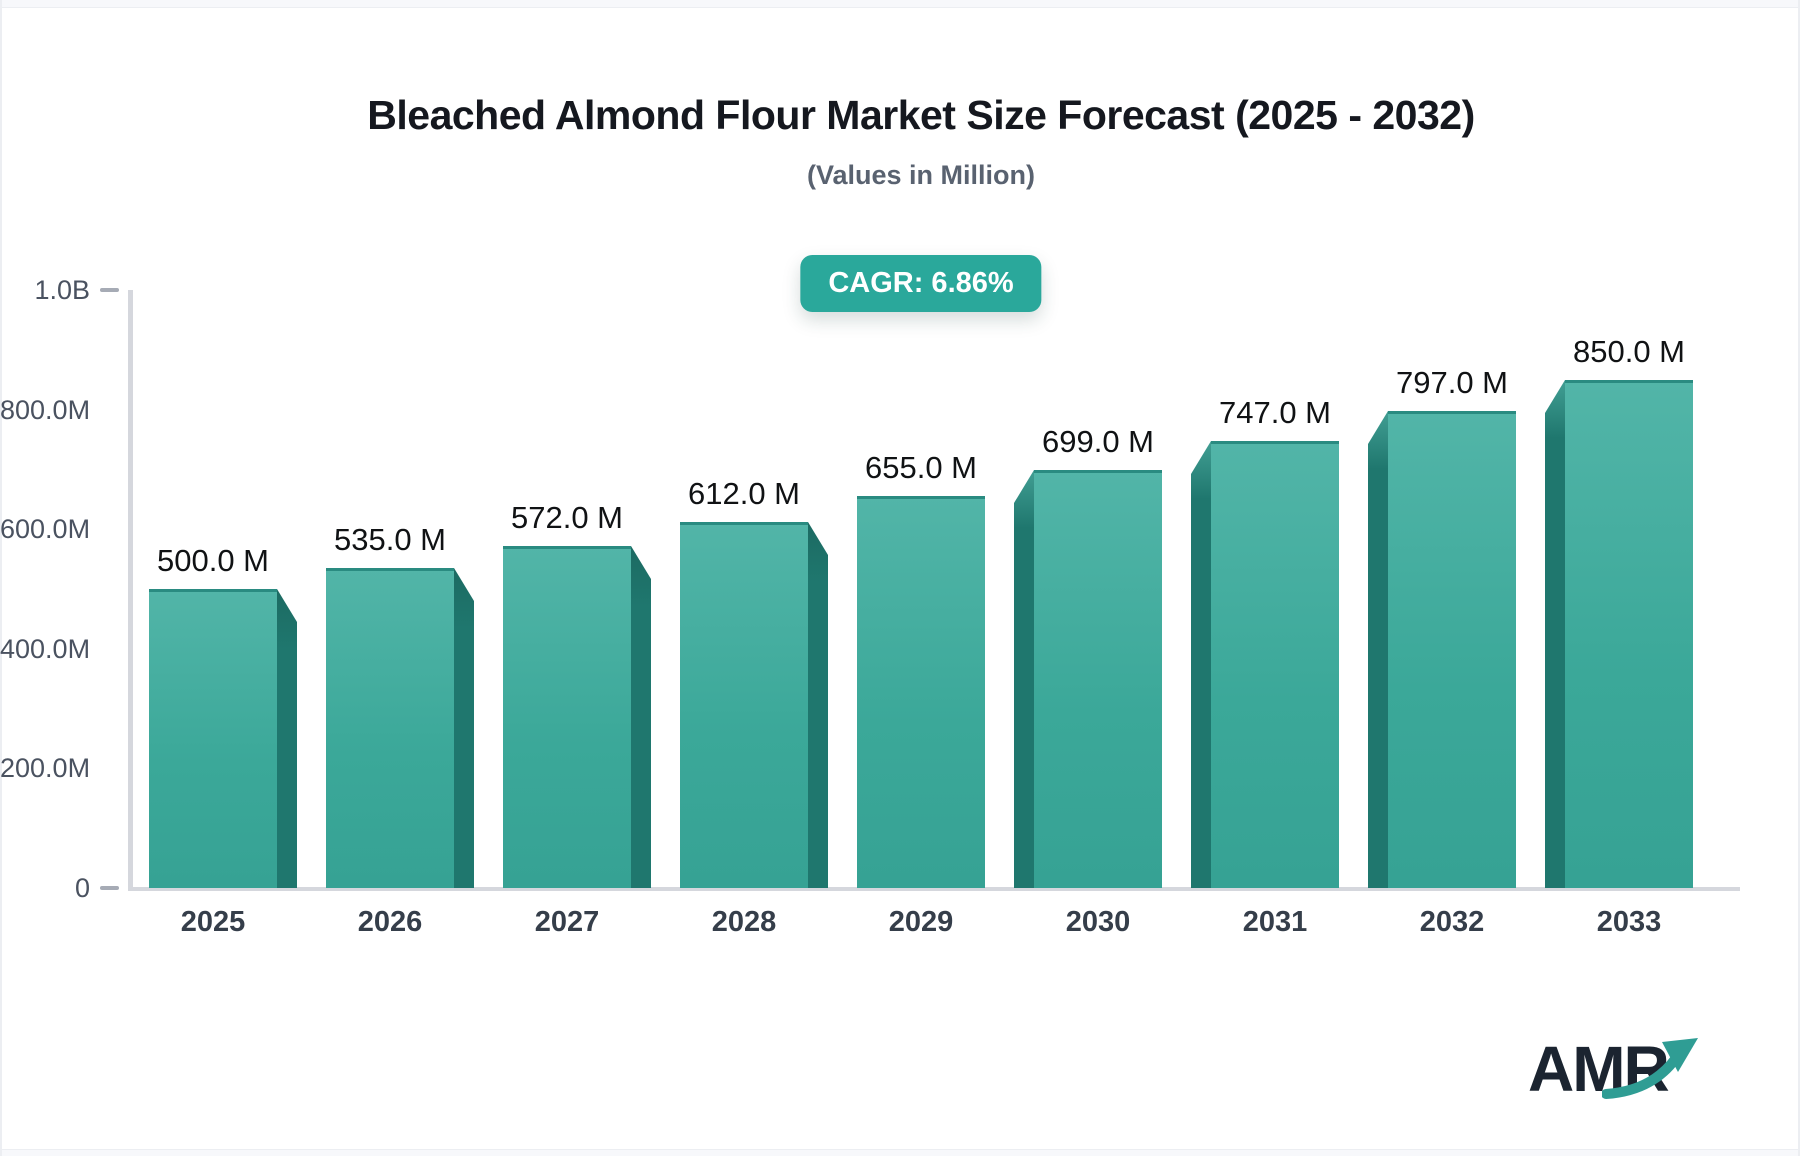  Describe the element at coordinates (744, 922) in the screenshot. I see `x-axis-label: 2028` at that location.